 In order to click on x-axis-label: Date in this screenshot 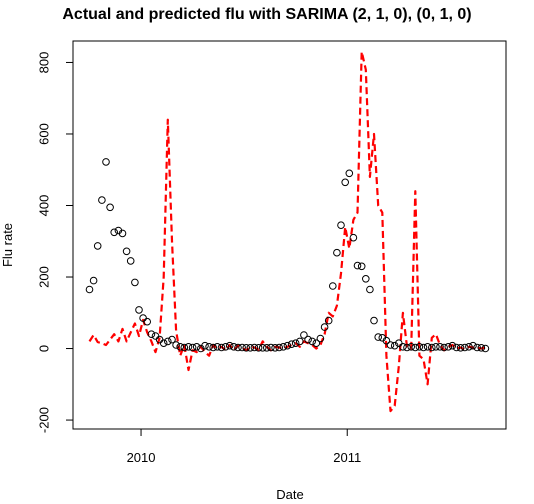, I will do `click(289, 494)`.